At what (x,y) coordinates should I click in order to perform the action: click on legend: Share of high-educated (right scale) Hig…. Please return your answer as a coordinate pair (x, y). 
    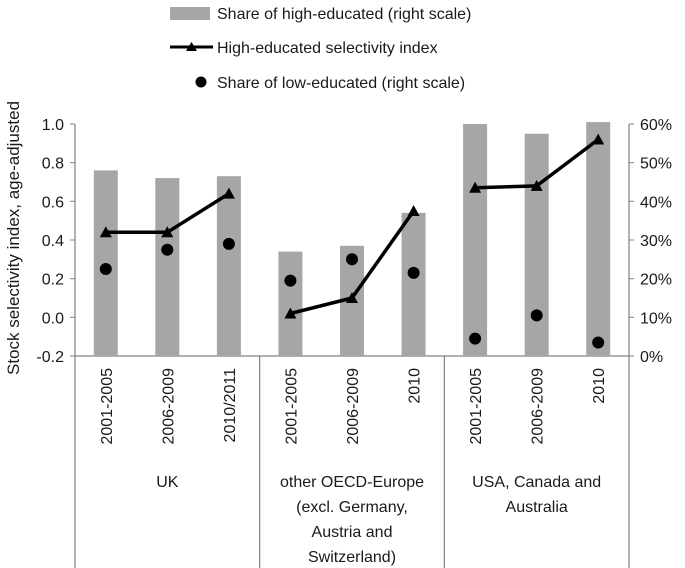
    Looking at the image, I should click on (320, 49).